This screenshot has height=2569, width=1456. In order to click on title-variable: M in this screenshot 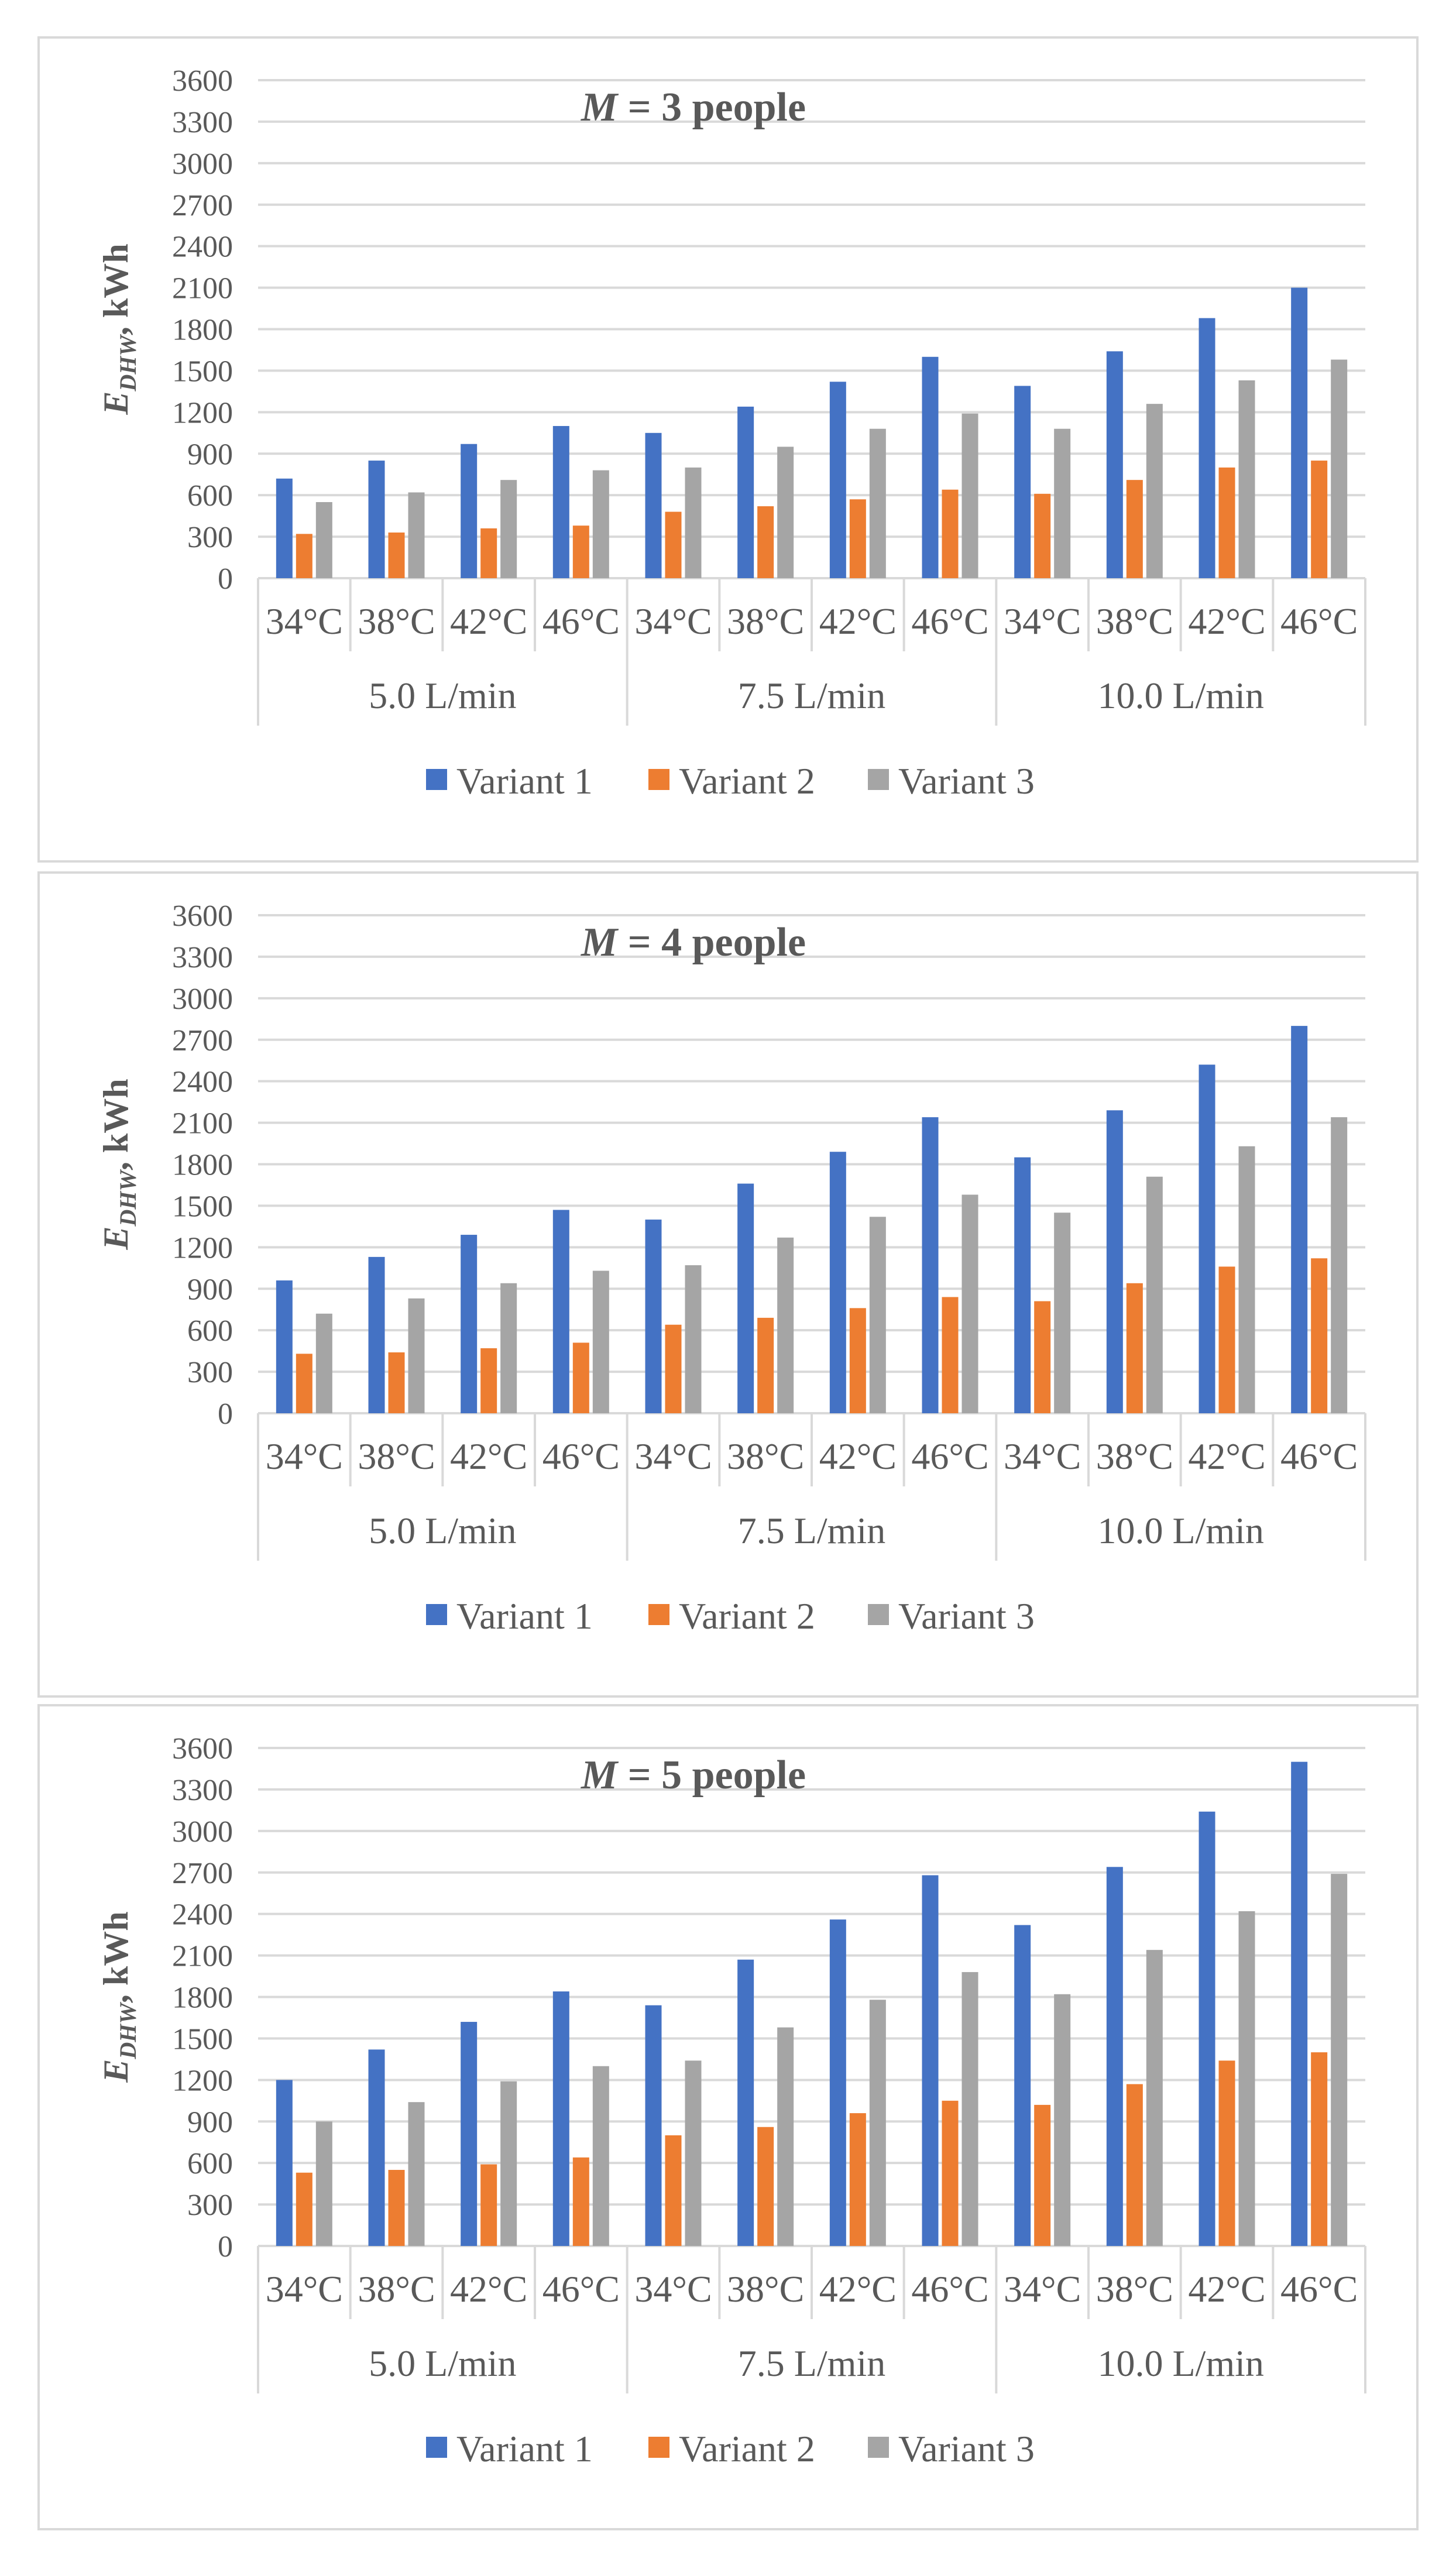, I will do `click(600, 108)`.